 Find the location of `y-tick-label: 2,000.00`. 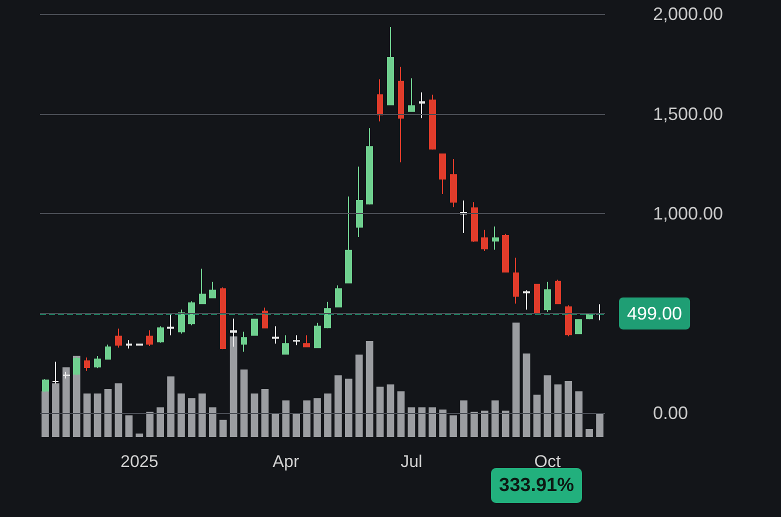

y-tick-label: 2,000.00 is located at coordinates (688, 14).